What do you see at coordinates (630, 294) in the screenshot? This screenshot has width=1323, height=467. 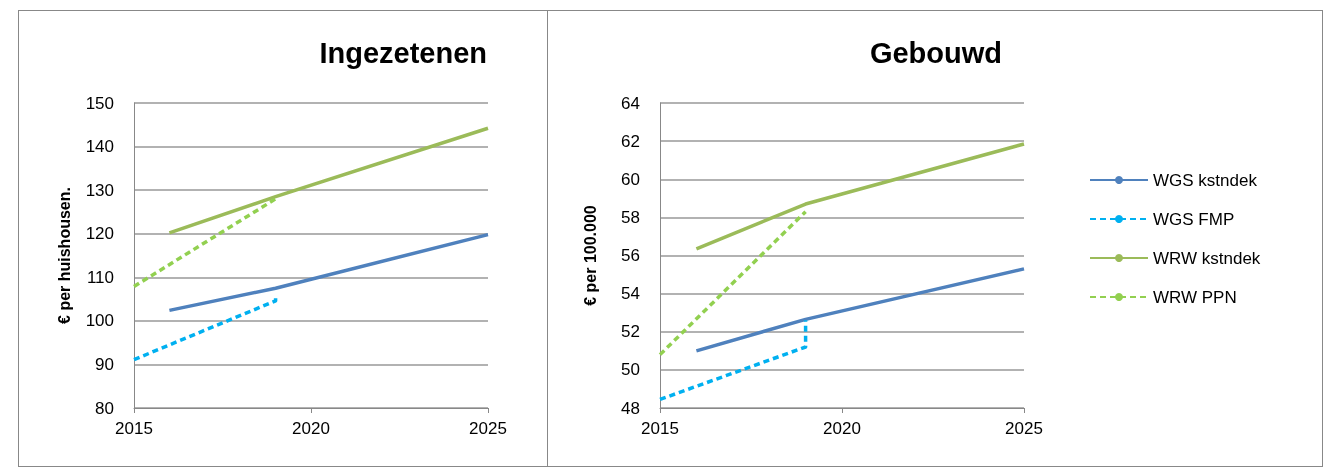 I see `y-tick-label: 54` at bounding box center [630, 294].